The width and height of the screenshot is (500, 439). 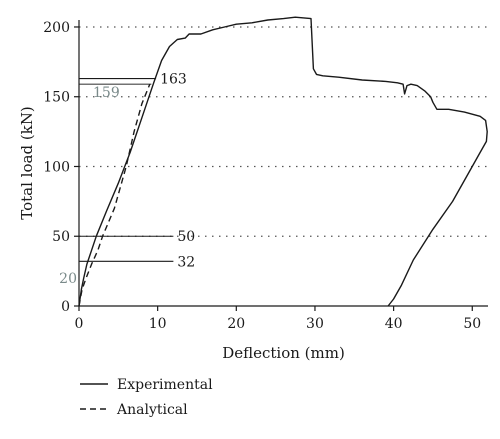 What do you see at coordinates (394, 324) in the screenshot?
I see `x-tick-label-40: 40` at bounding box center [394, 324].